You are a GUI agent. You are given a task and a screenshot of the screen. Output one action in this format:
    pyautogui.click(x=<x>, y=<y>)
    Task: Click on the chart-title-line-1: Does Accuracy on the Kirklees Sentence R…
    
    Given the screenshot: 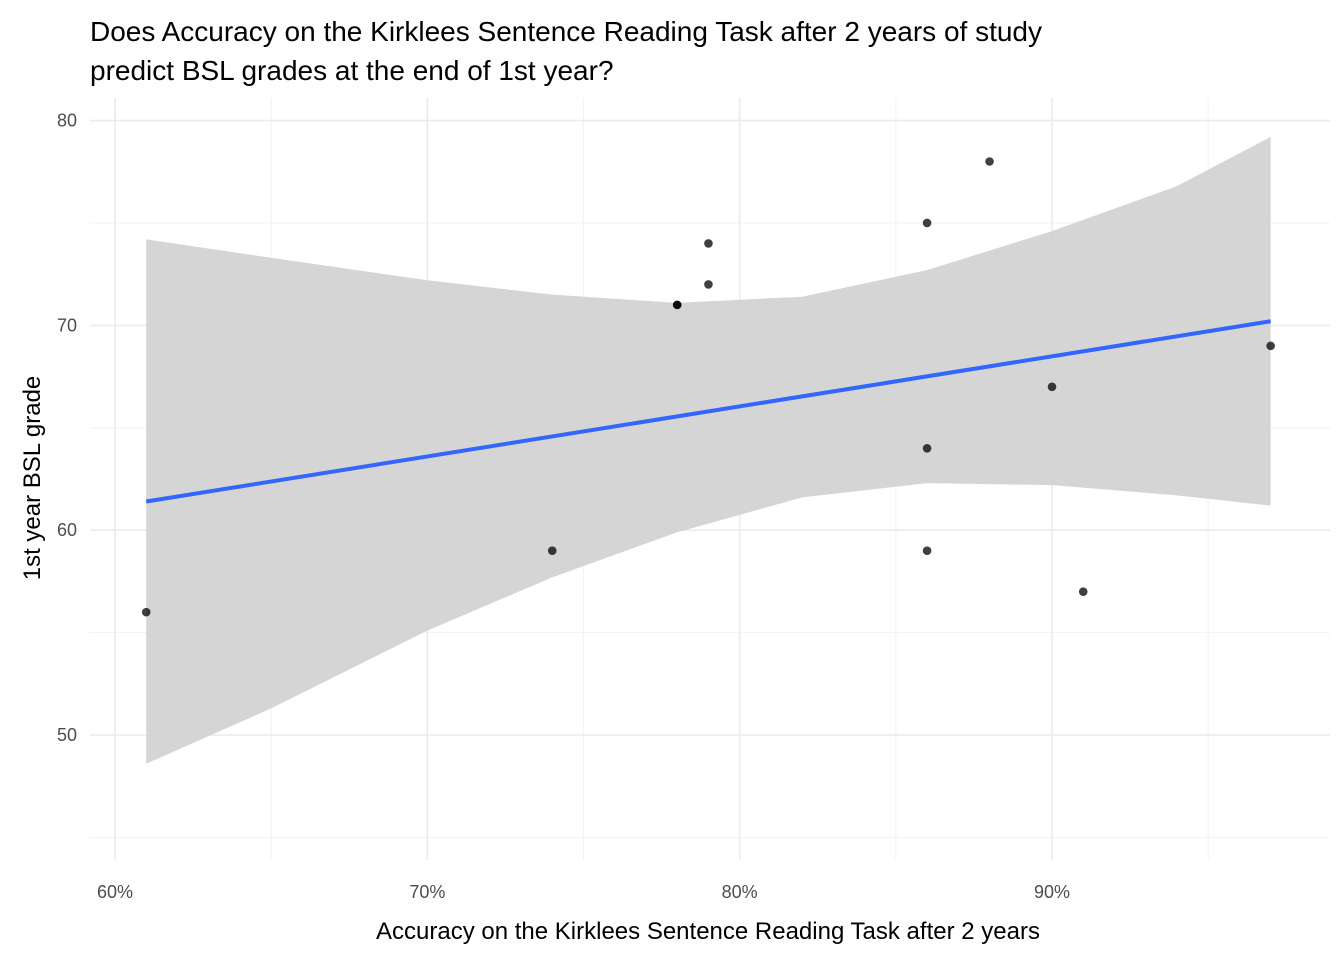 What is the action you would take?
    pyautogui.click(x=566, y=31)
    